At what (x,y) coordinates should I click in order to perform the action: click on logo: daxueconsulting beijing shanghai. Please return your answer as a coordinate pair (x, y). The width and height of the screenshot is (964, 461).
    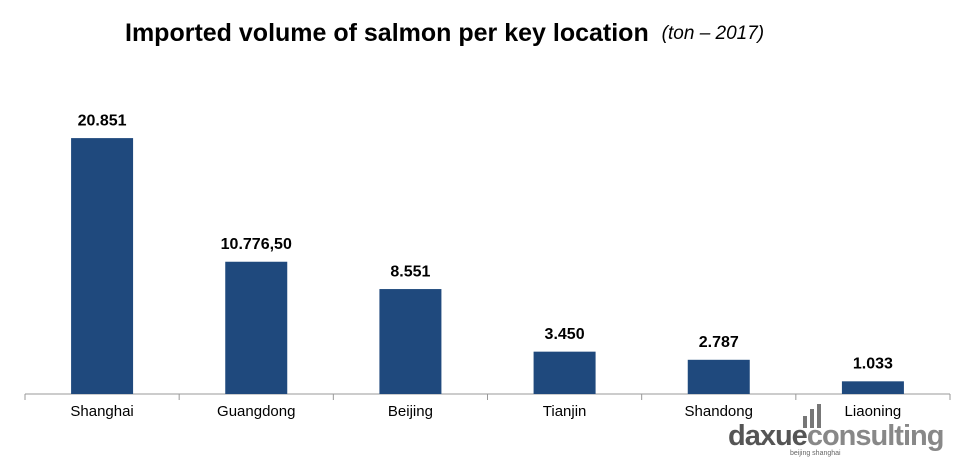
    Looking at the image, I should click on (836, 430).